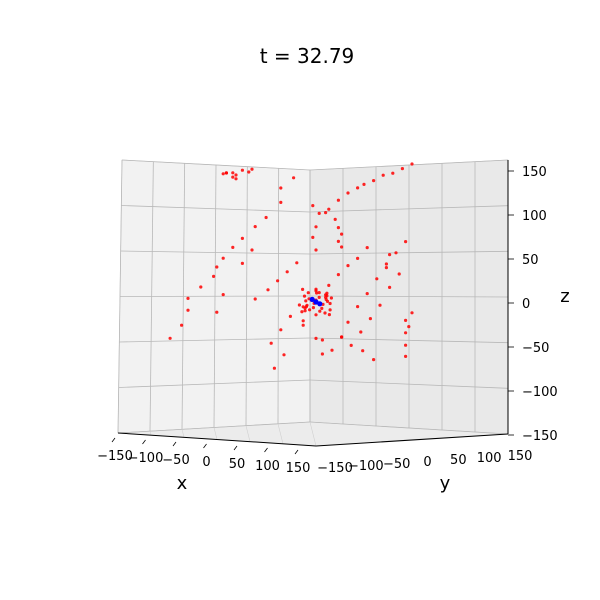 This screenshot has height=600, width=600. Describe the element at coordinates (489, 458) in the screenshot. I see `y-tick-label: 100` at that location.